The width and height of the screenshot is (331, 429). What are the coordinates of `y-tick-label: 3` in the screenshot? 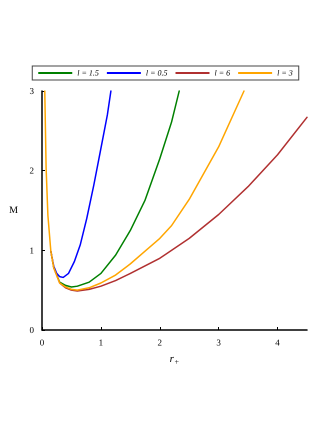 It's located at (32, 91).